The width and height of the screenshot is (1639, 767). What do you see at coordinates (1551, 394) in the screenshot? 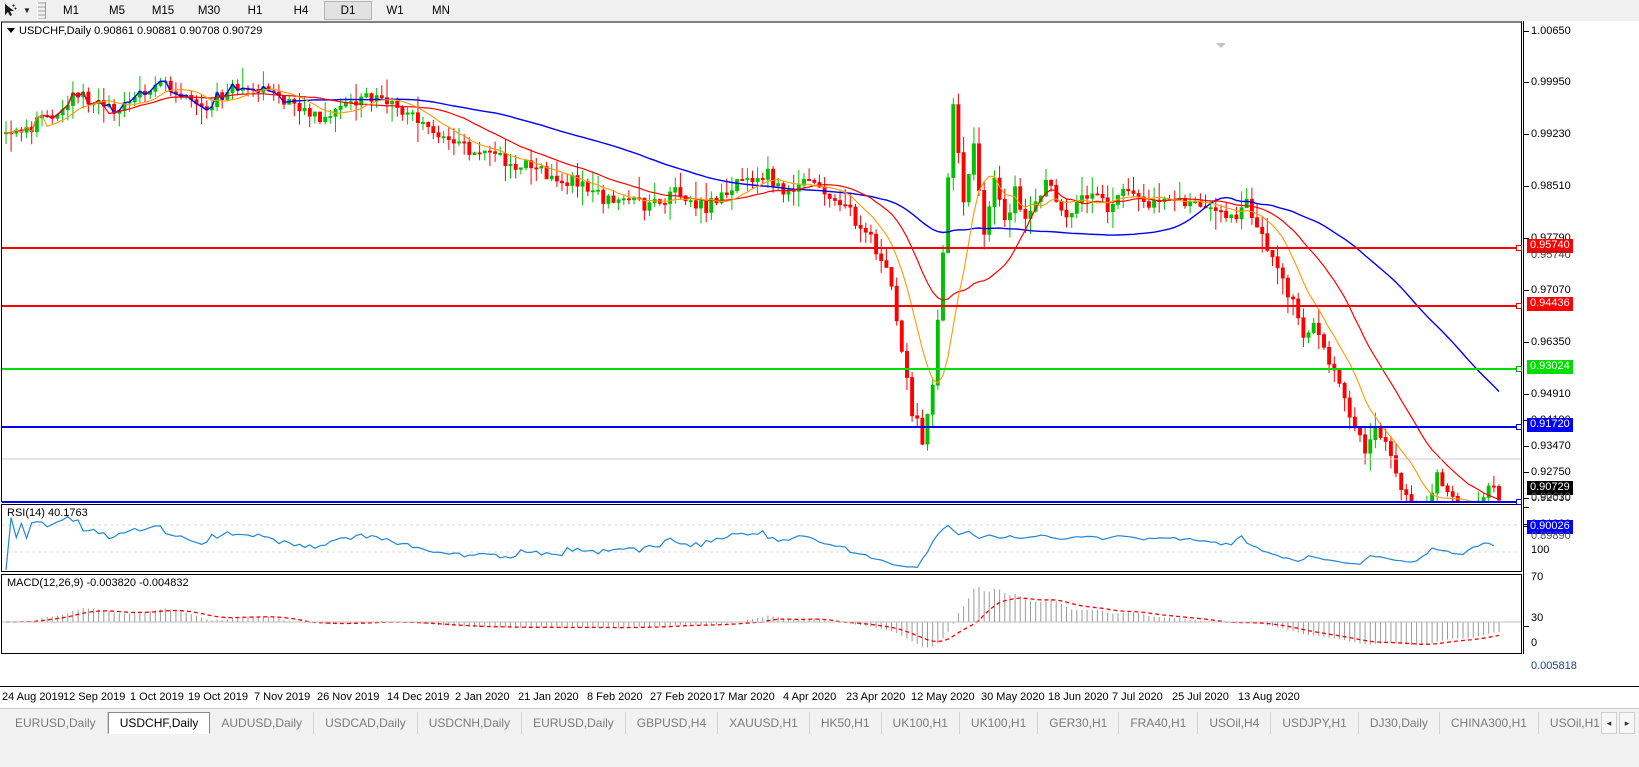
I see `price-tick-9: 0.94910` at bounding box center [1551, 394].